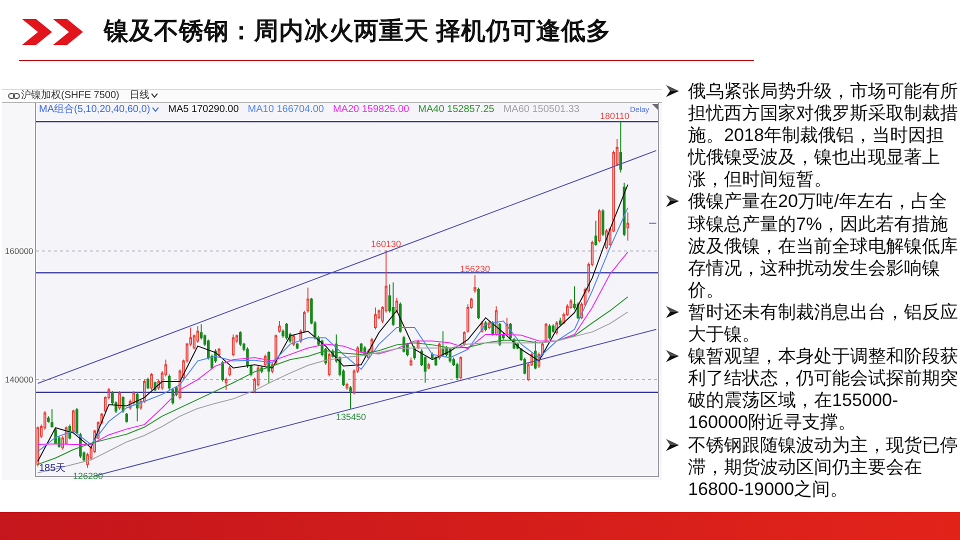 Image resolution: width=960 pixels, height=540 pixels. Describe the element at coordinates (823, 135) in the screenshot. I see `text: 俄乌紧张局势升级，市场可能有所担忧西方国家对俄罗斯采取制裁措施。2018年制裁俄铝，当时因担忧俄镍受波及，镍也出现显著上涨，但时间短暂。` at that location.